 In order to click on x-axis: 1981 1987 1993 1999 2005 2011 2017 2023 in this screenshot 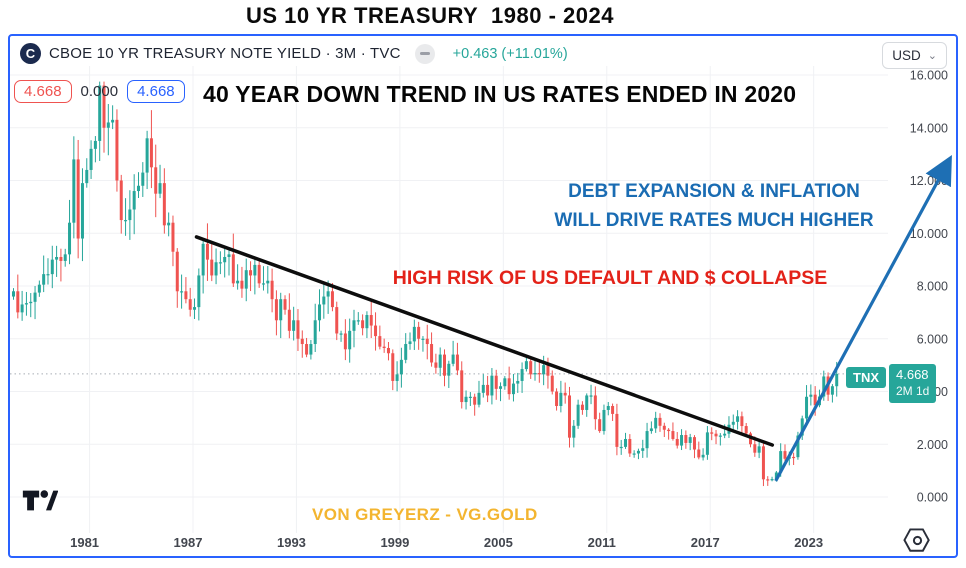, I will do `click(446, 542)`.